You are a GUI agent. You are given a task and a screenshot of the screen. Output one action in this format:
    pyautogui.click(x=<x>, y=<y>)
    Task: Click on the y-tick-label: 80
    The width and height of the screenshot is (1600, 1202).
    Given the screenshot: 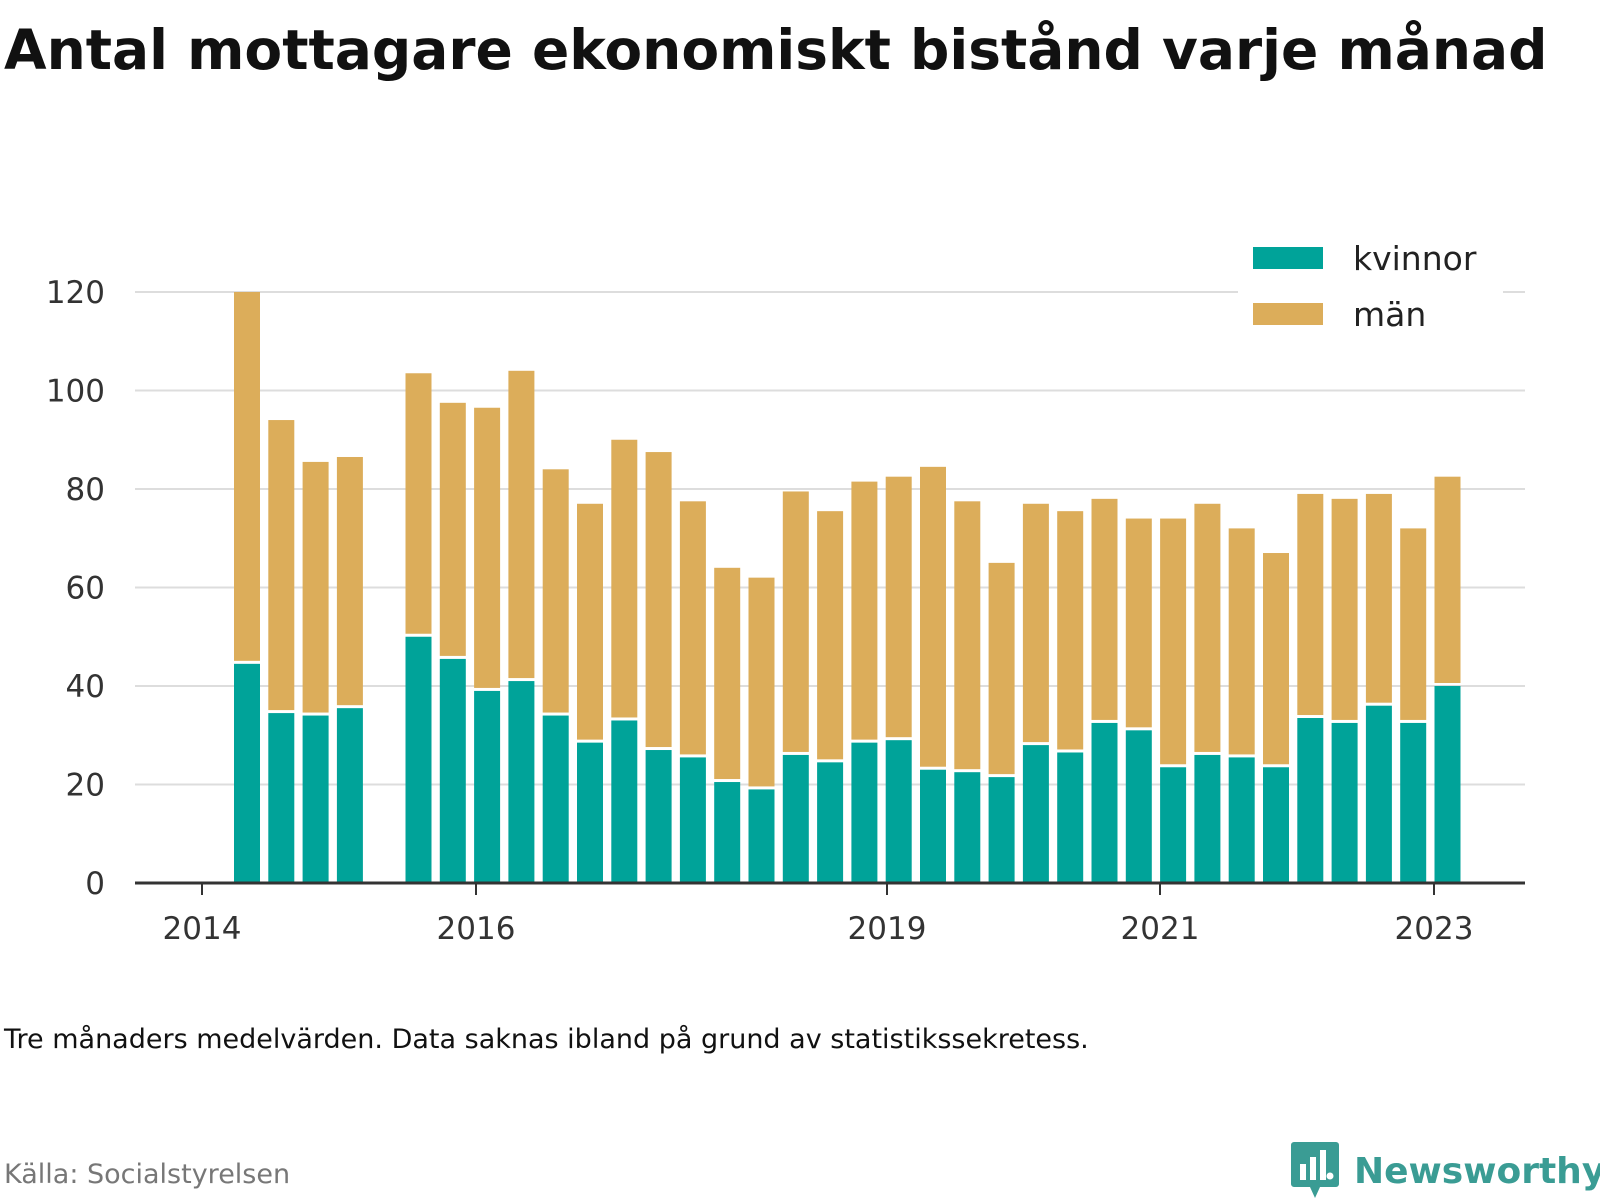 What is the action you would take?
    pyautogui.click(x=85, y=490)
    